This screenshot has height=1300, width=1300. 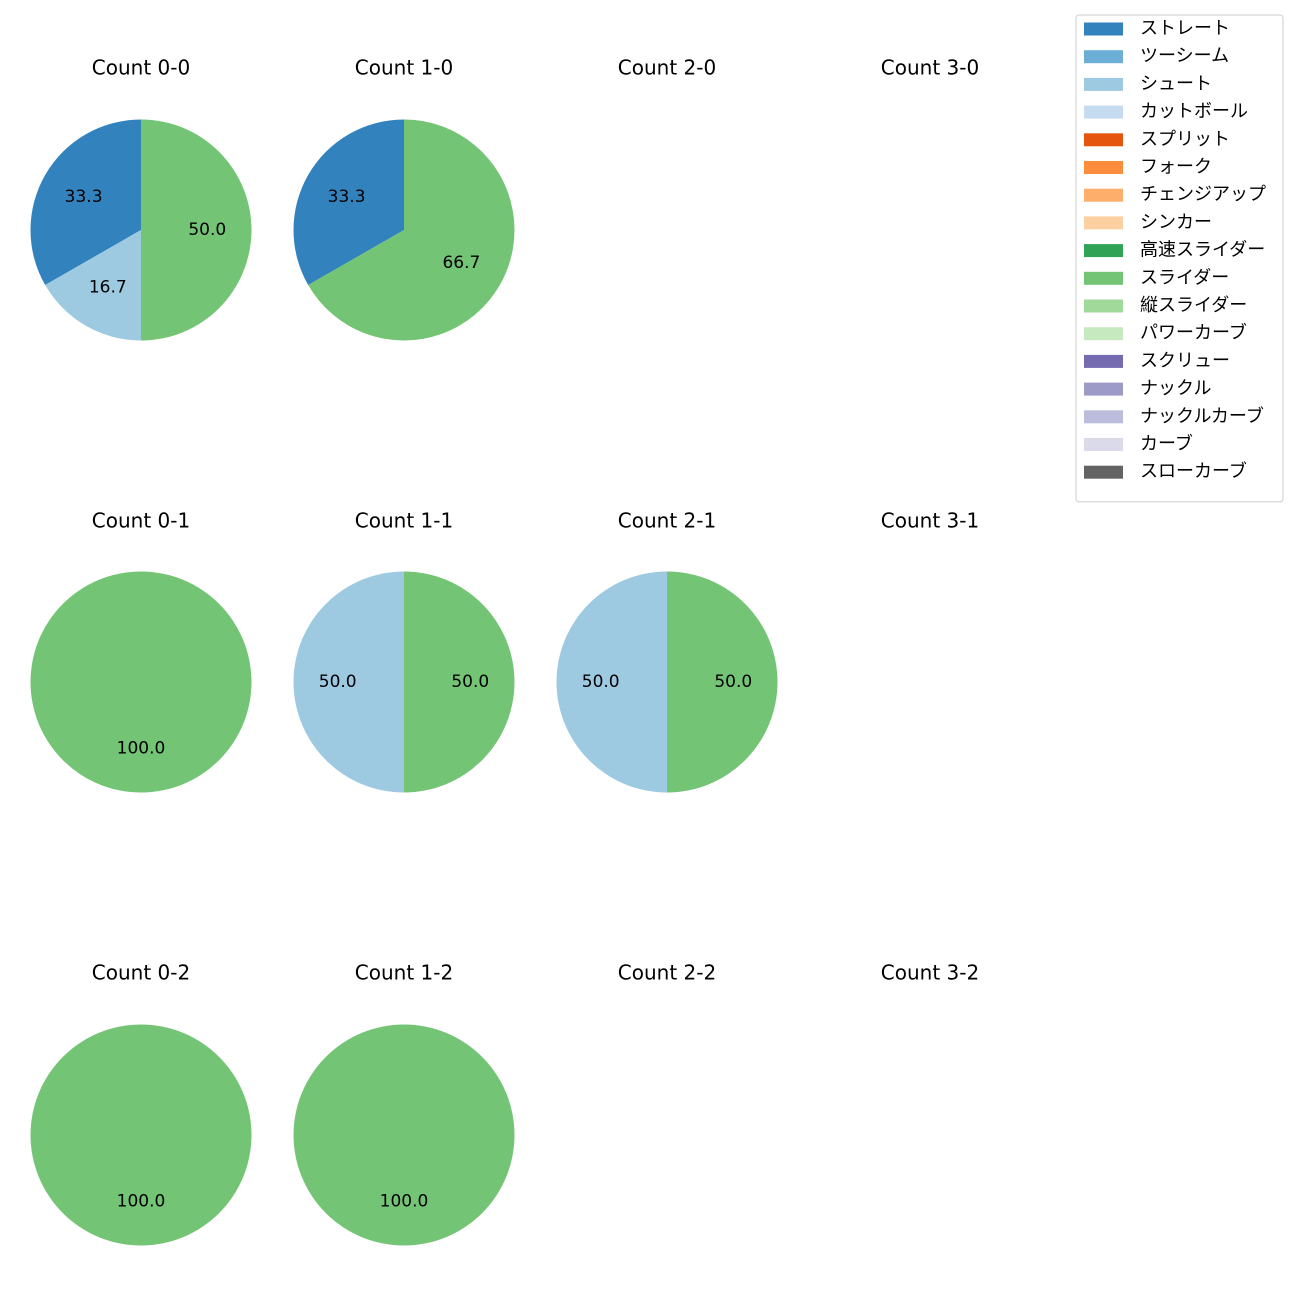 I want to click on legend-item: ナックル, so click(x=1147, y=388).